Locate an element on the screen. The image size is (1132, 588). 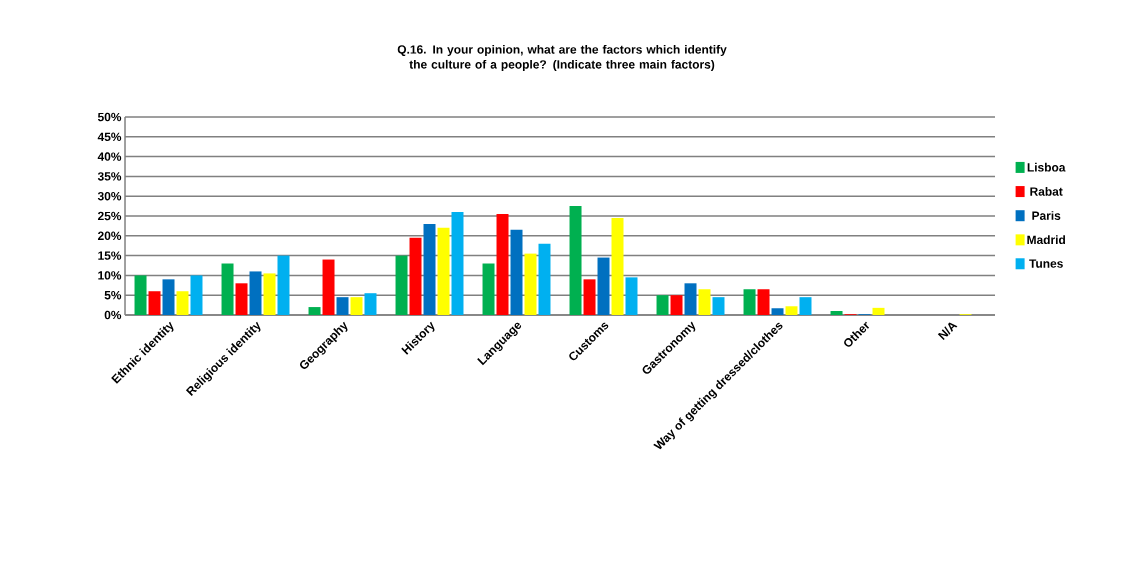
legend-label: Lisboa is located at coordinates (1046, 167).